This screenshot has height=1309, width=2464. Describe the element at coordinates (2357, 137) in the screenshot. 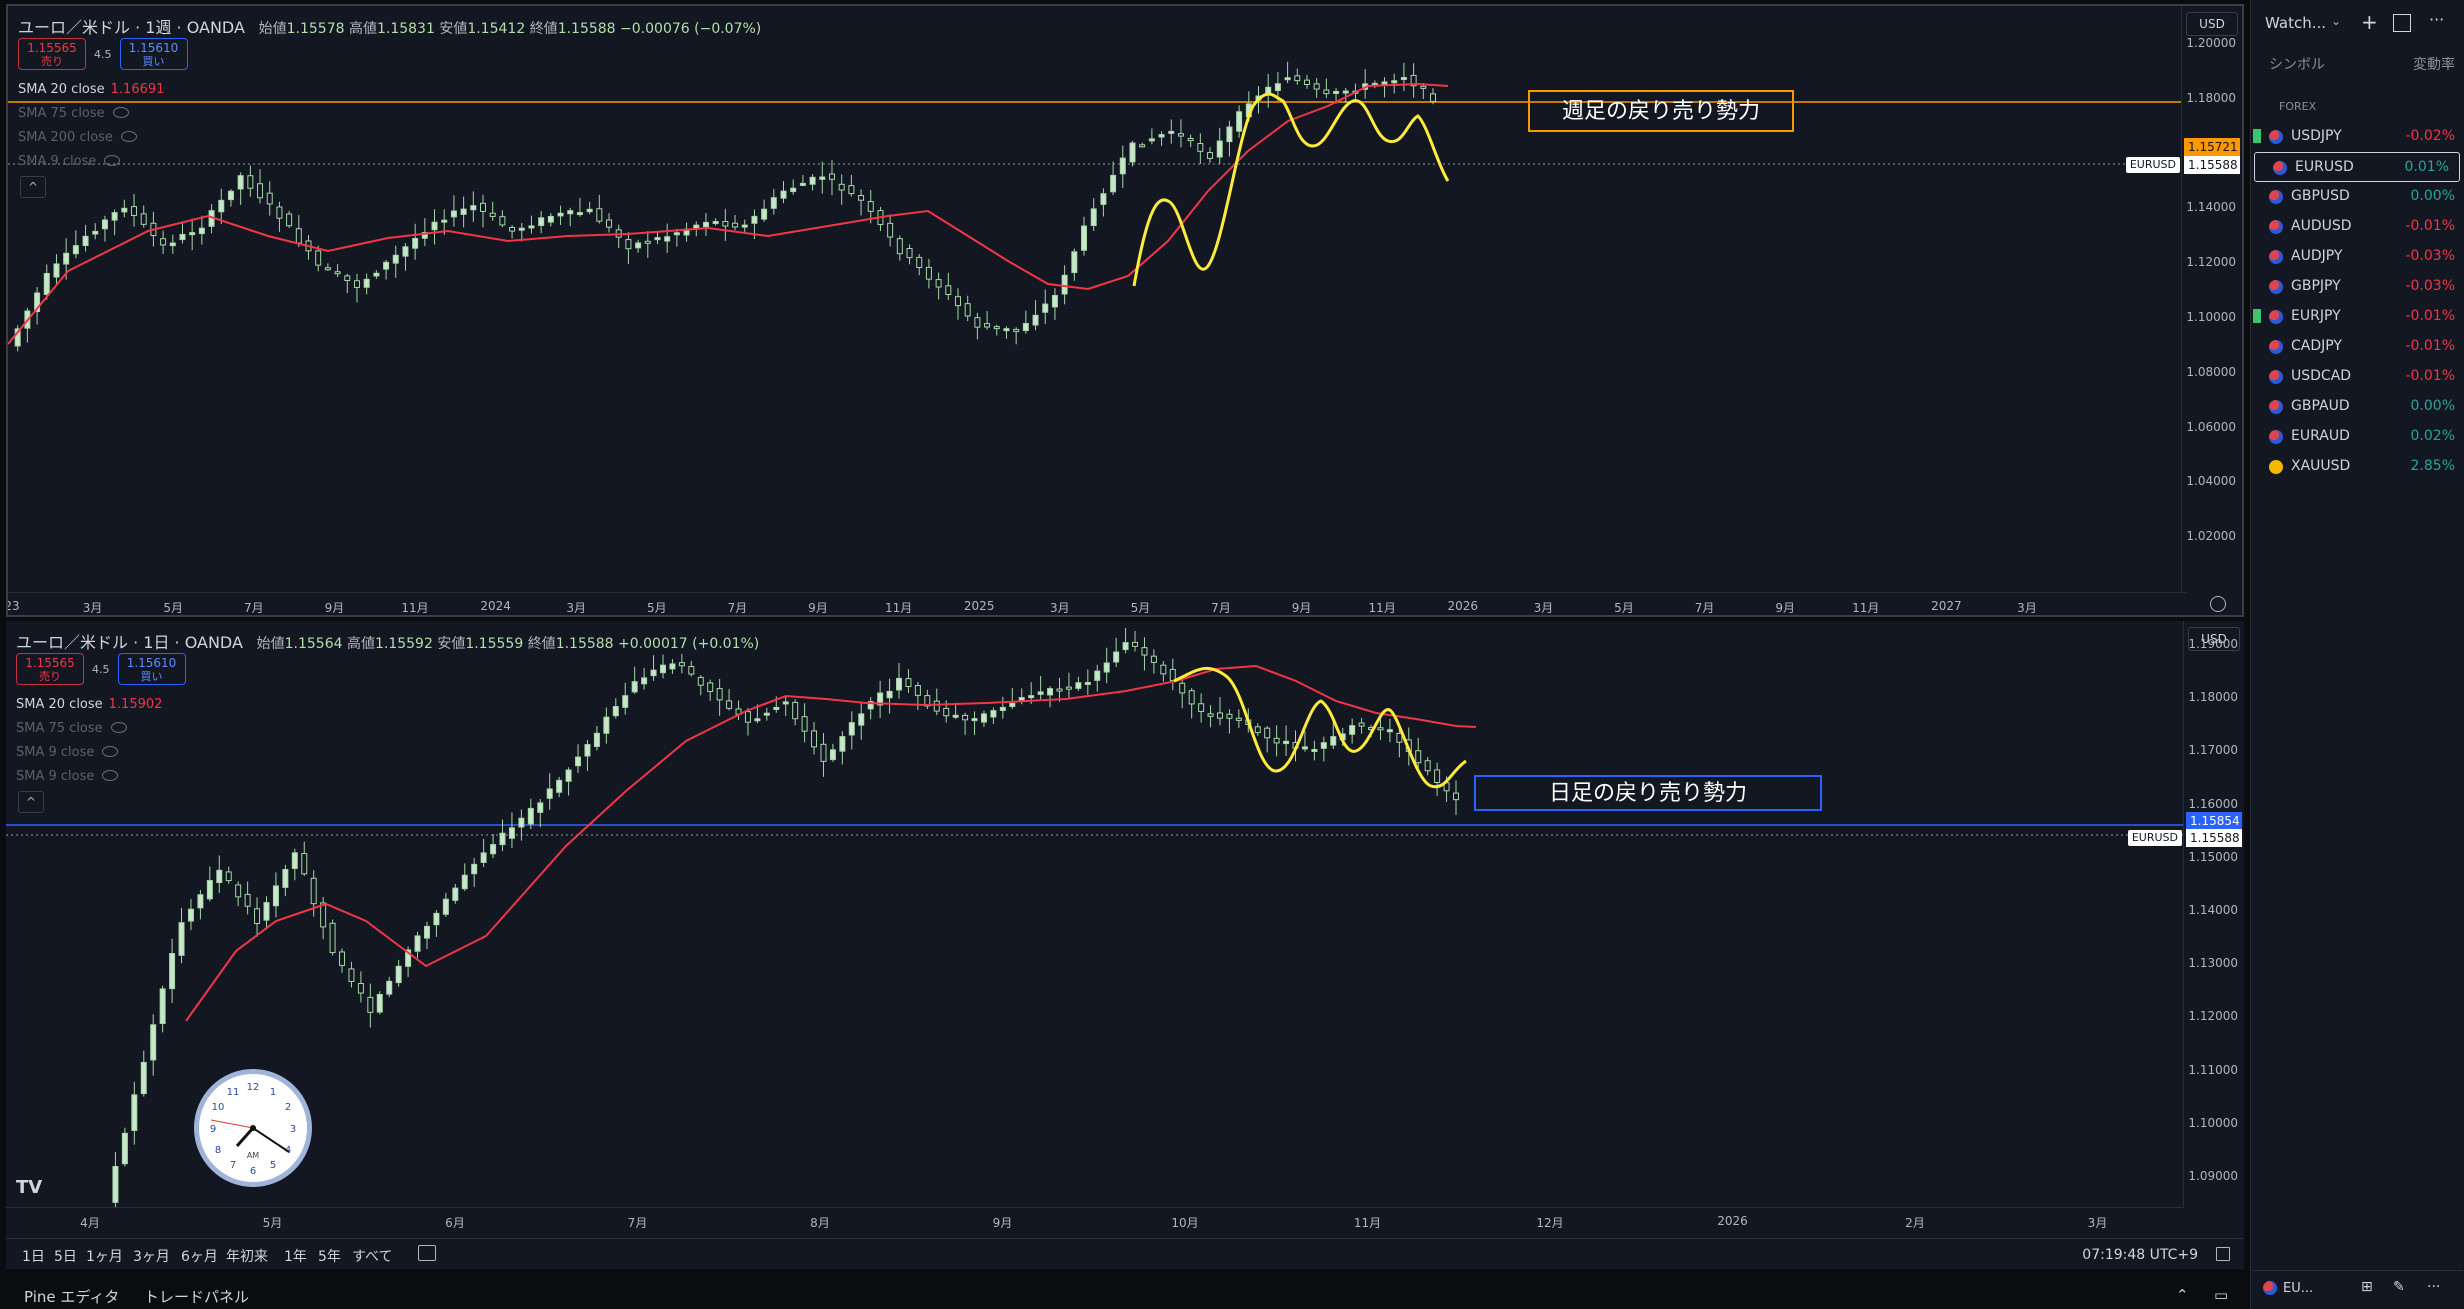

I see `watchlist-row: USDJPY -0.02%` at that location.